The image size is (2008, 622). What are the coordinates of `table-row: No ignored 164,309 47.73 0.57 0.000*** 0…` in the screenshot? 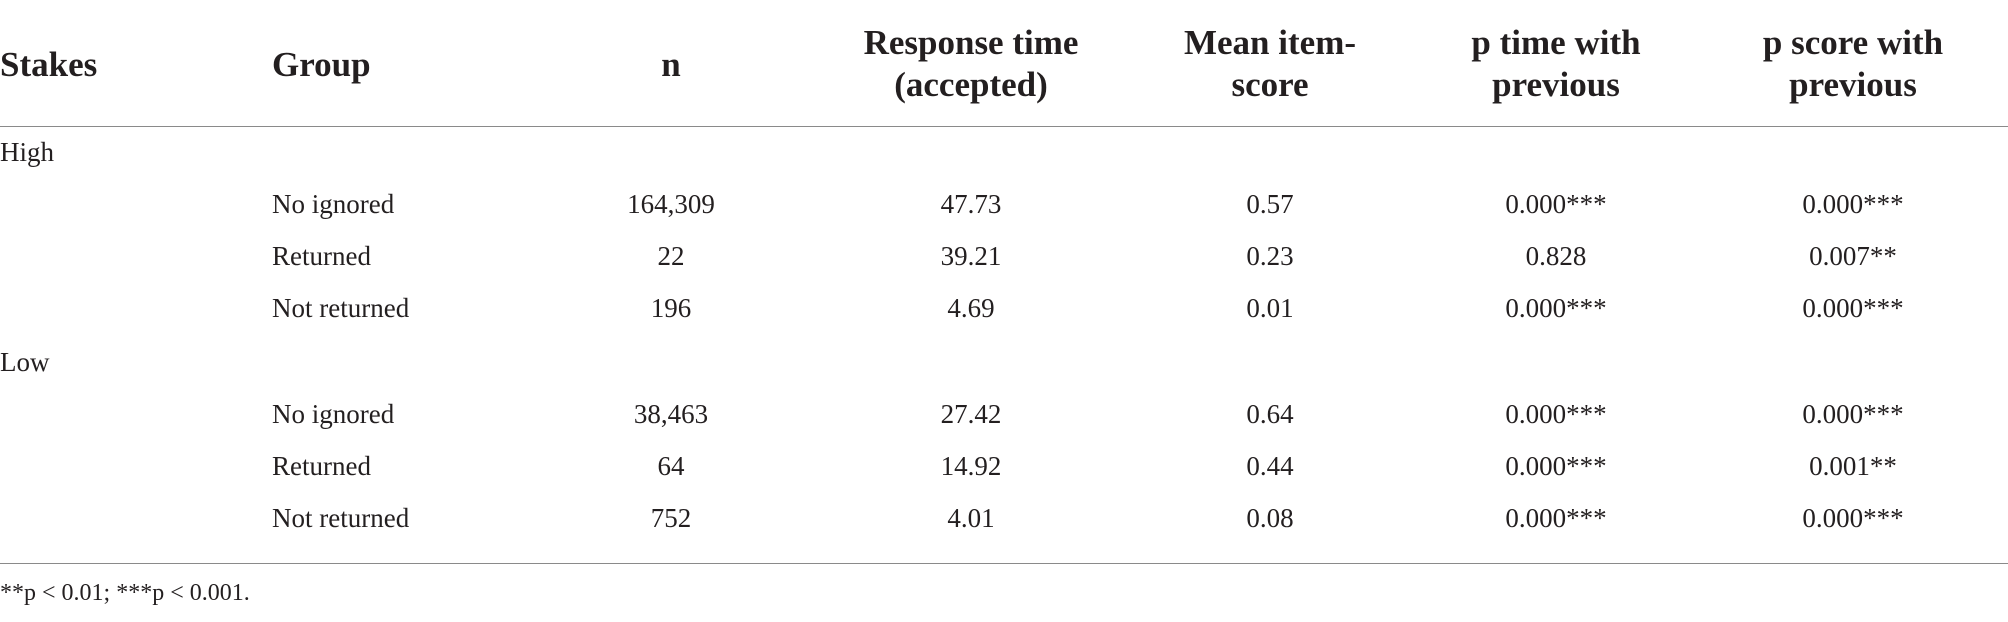 It's located at (1004, 204).